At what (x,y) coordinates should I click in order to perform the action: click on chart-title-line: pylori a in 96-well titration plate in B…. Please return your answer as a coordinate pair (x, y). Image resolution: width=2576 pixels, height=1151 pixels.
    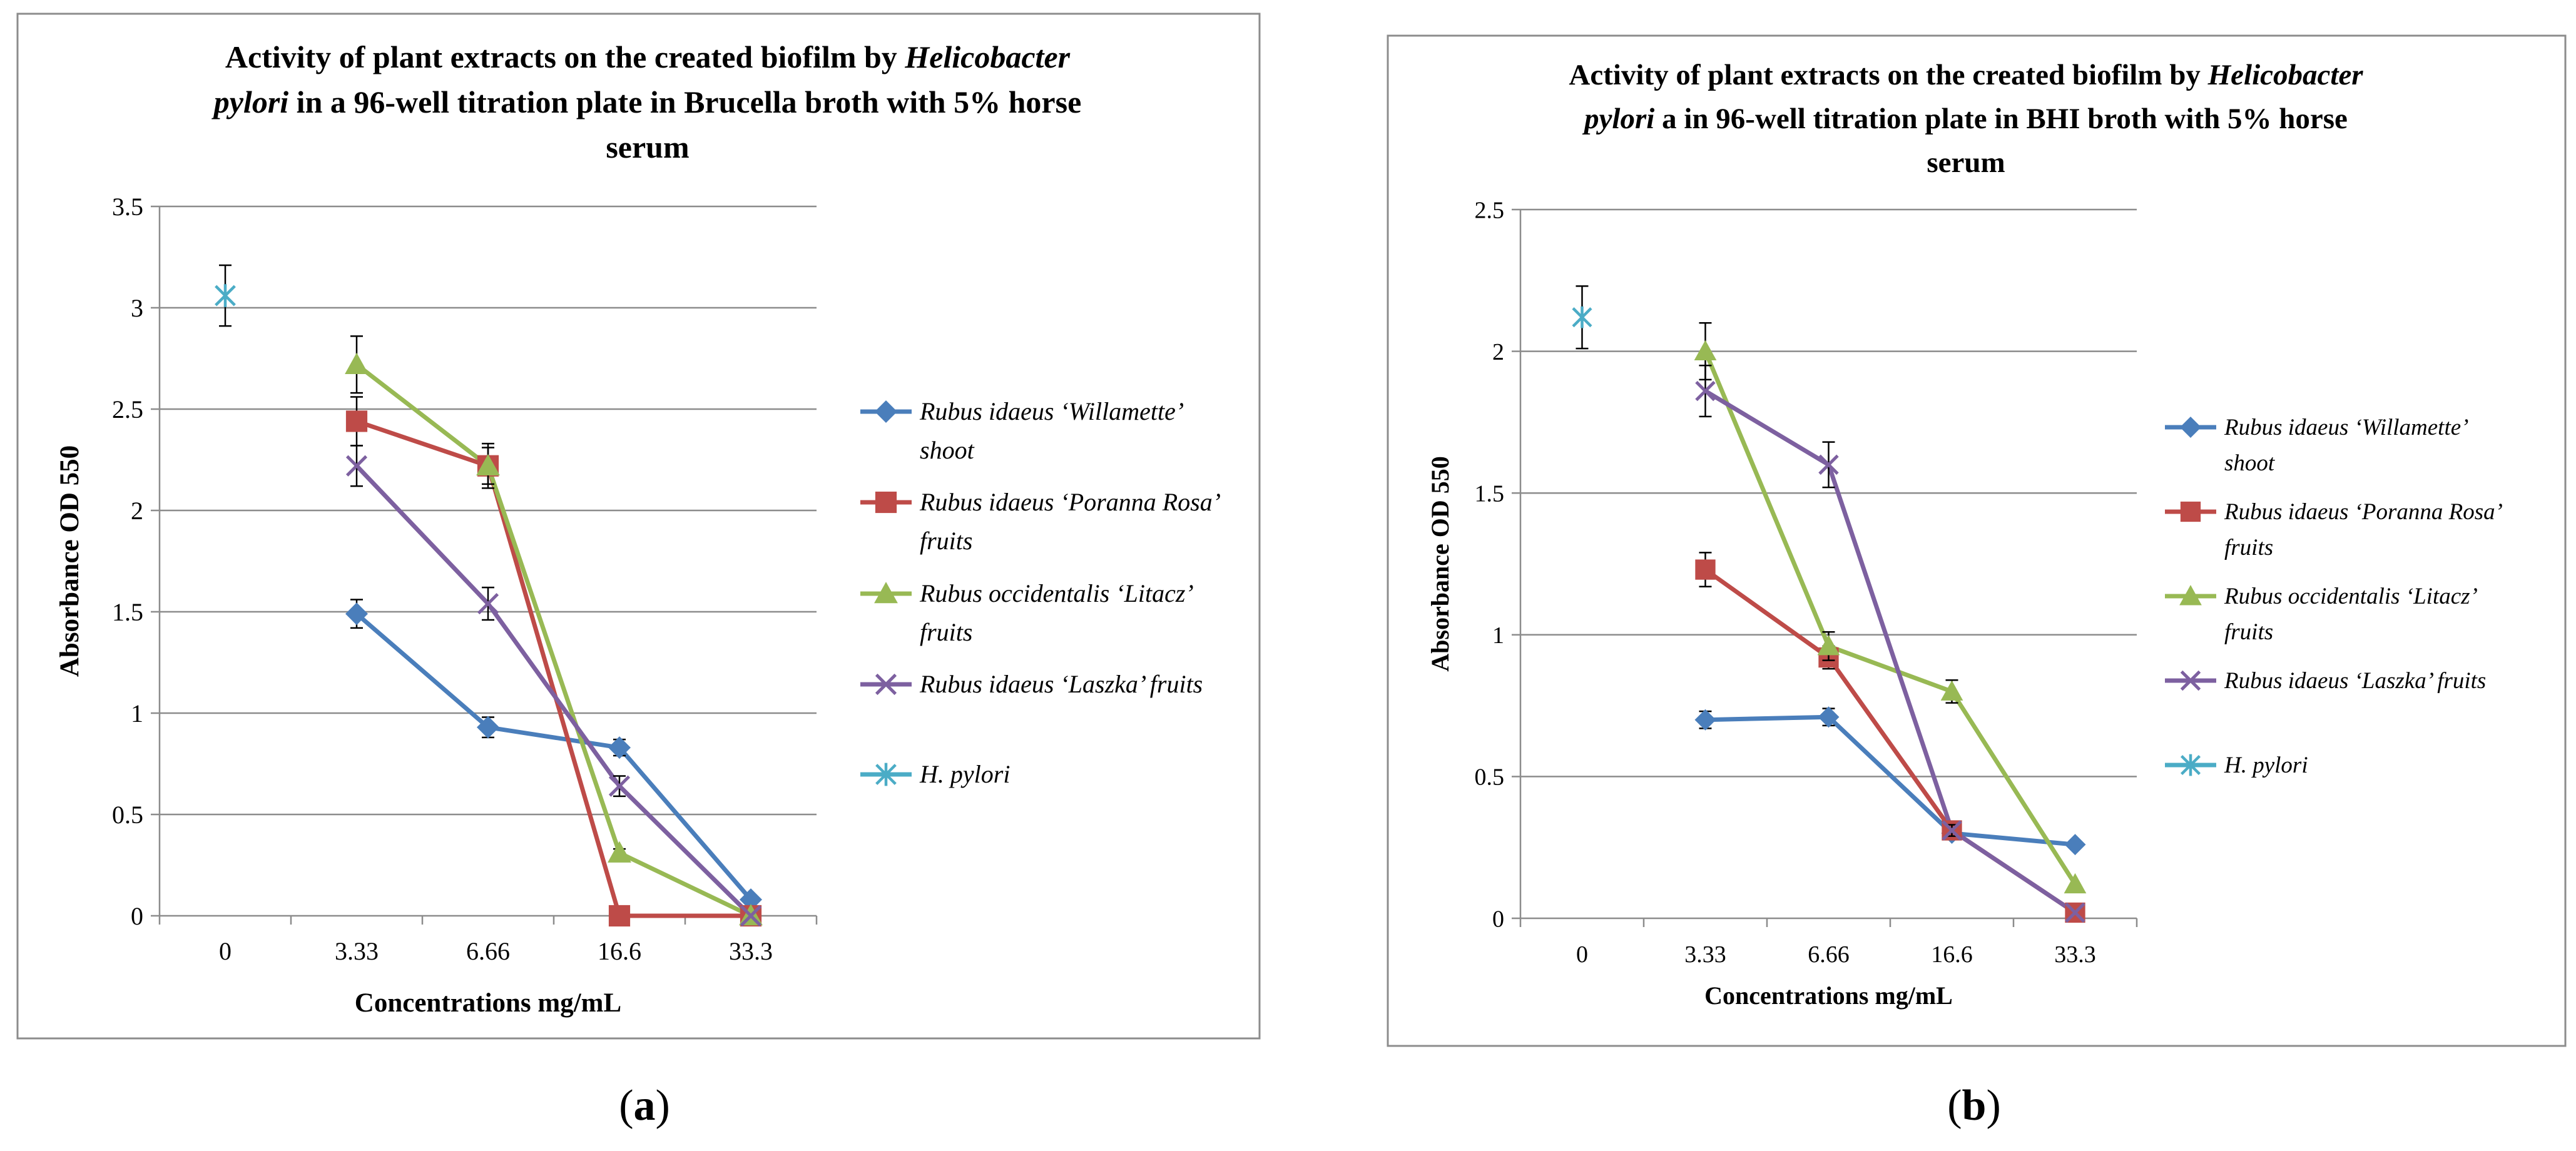
    Looking at the image, I should click on (1965, 119).